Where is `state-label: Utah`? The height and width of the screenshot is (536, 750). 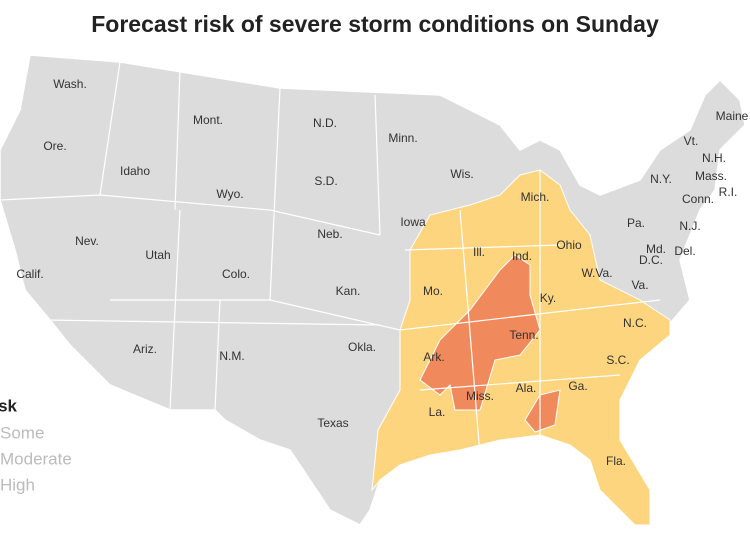 state-label: Utah is located at coordinates (157, 255).